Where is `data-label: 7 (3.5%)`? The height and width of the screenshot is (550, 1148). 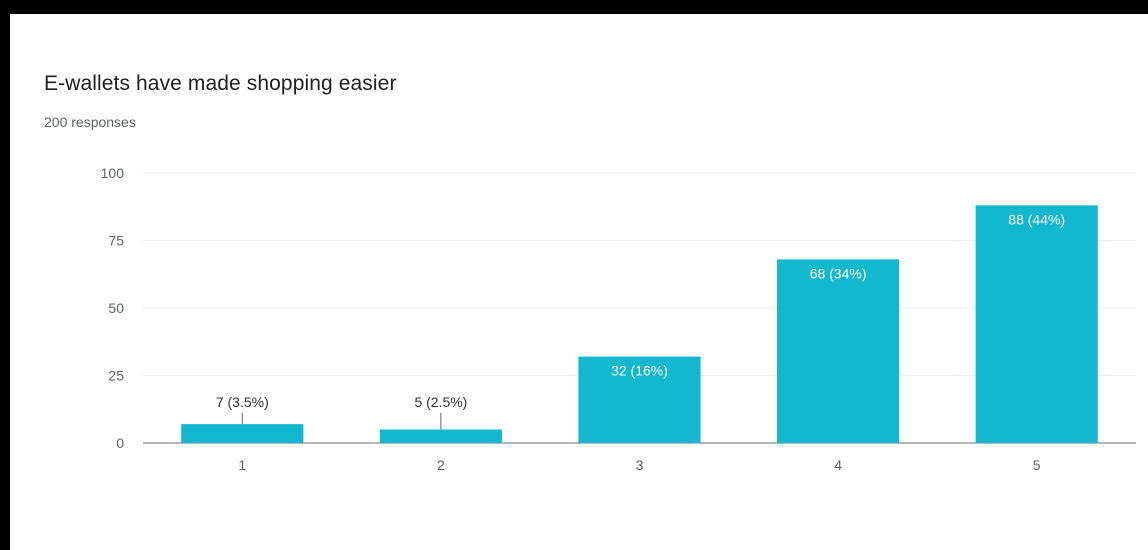
data-label: 7 (3.5%) is located at coordinates (242, 402).